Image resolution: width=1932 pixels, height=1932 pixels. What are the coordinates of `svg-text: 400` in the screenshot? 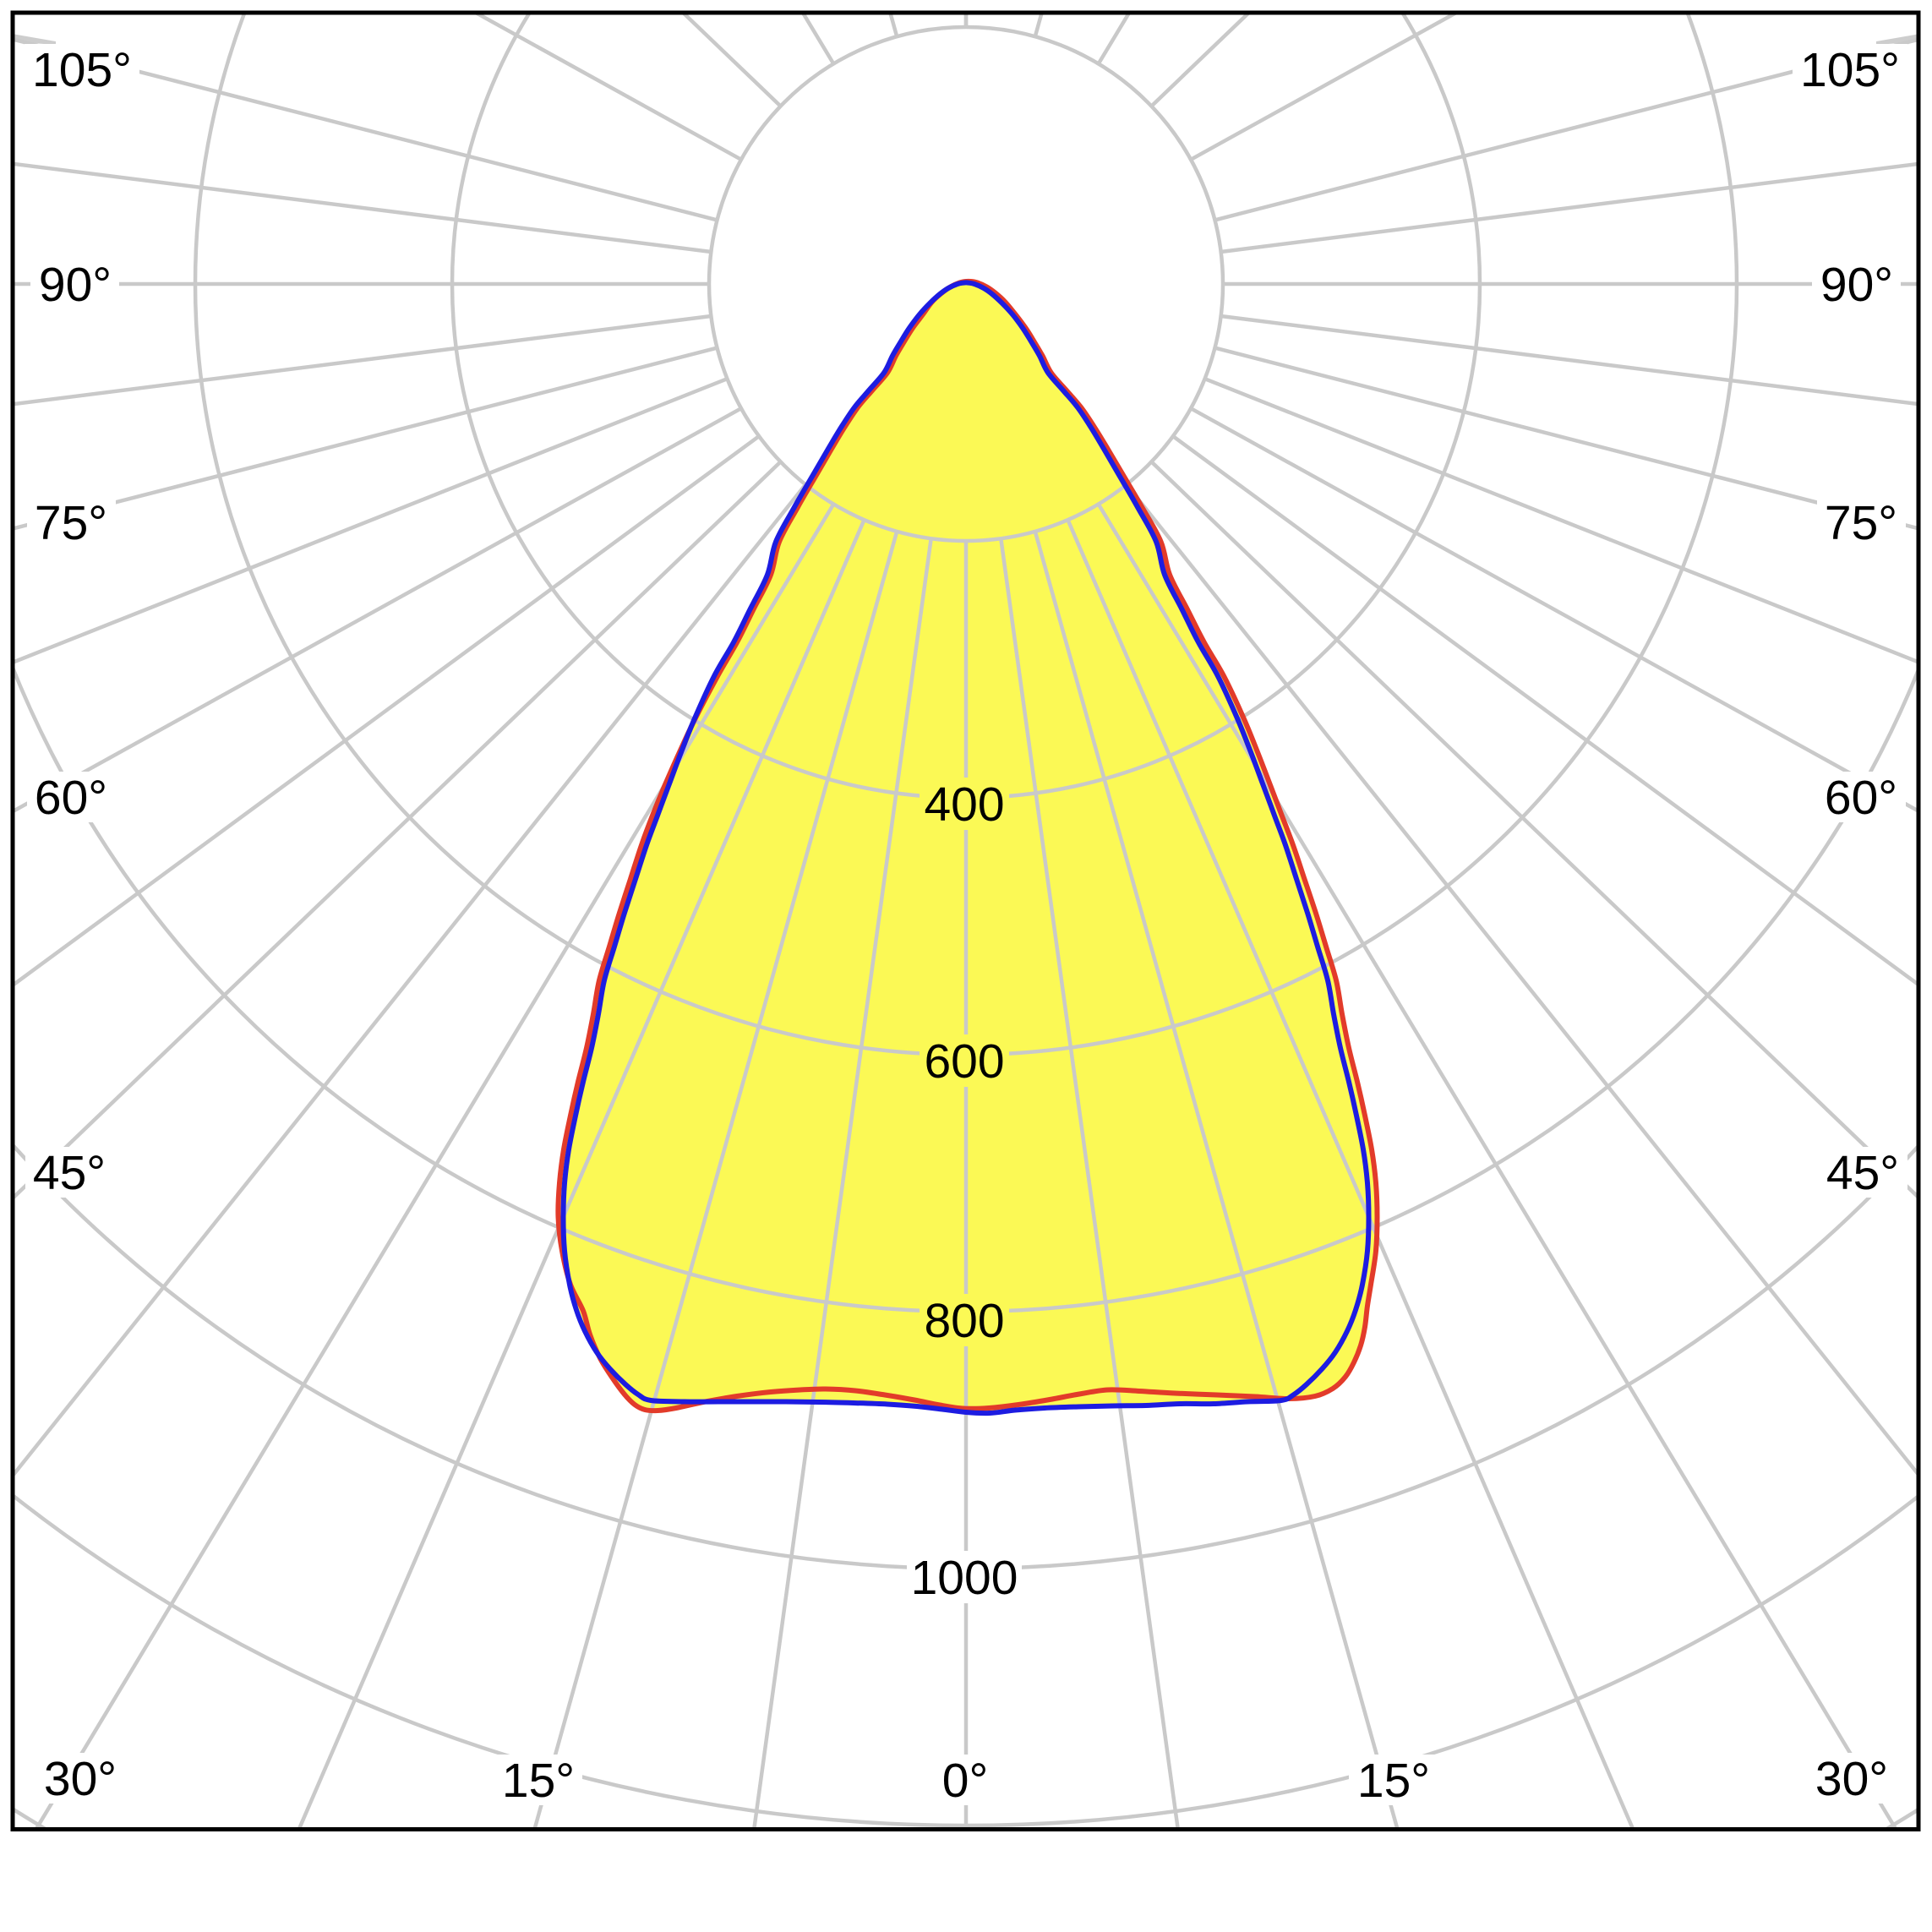 It's located at (964, 805).